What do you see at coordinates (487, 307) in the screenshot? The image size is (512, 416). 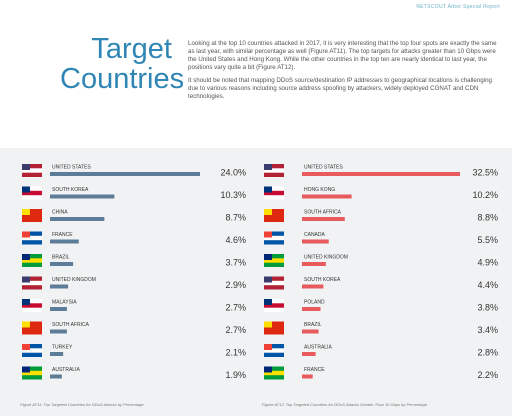 I see `value-label: 3.8%` at bounding box center [487, 307].